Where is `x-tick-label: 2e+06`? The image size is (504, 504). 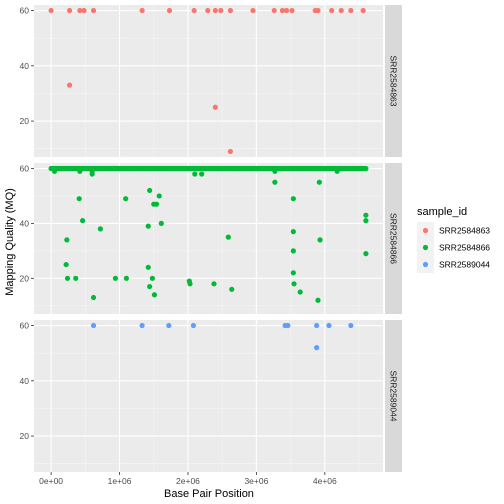
x-tick-label: 2e+06 is located at coordinates (188, 481).